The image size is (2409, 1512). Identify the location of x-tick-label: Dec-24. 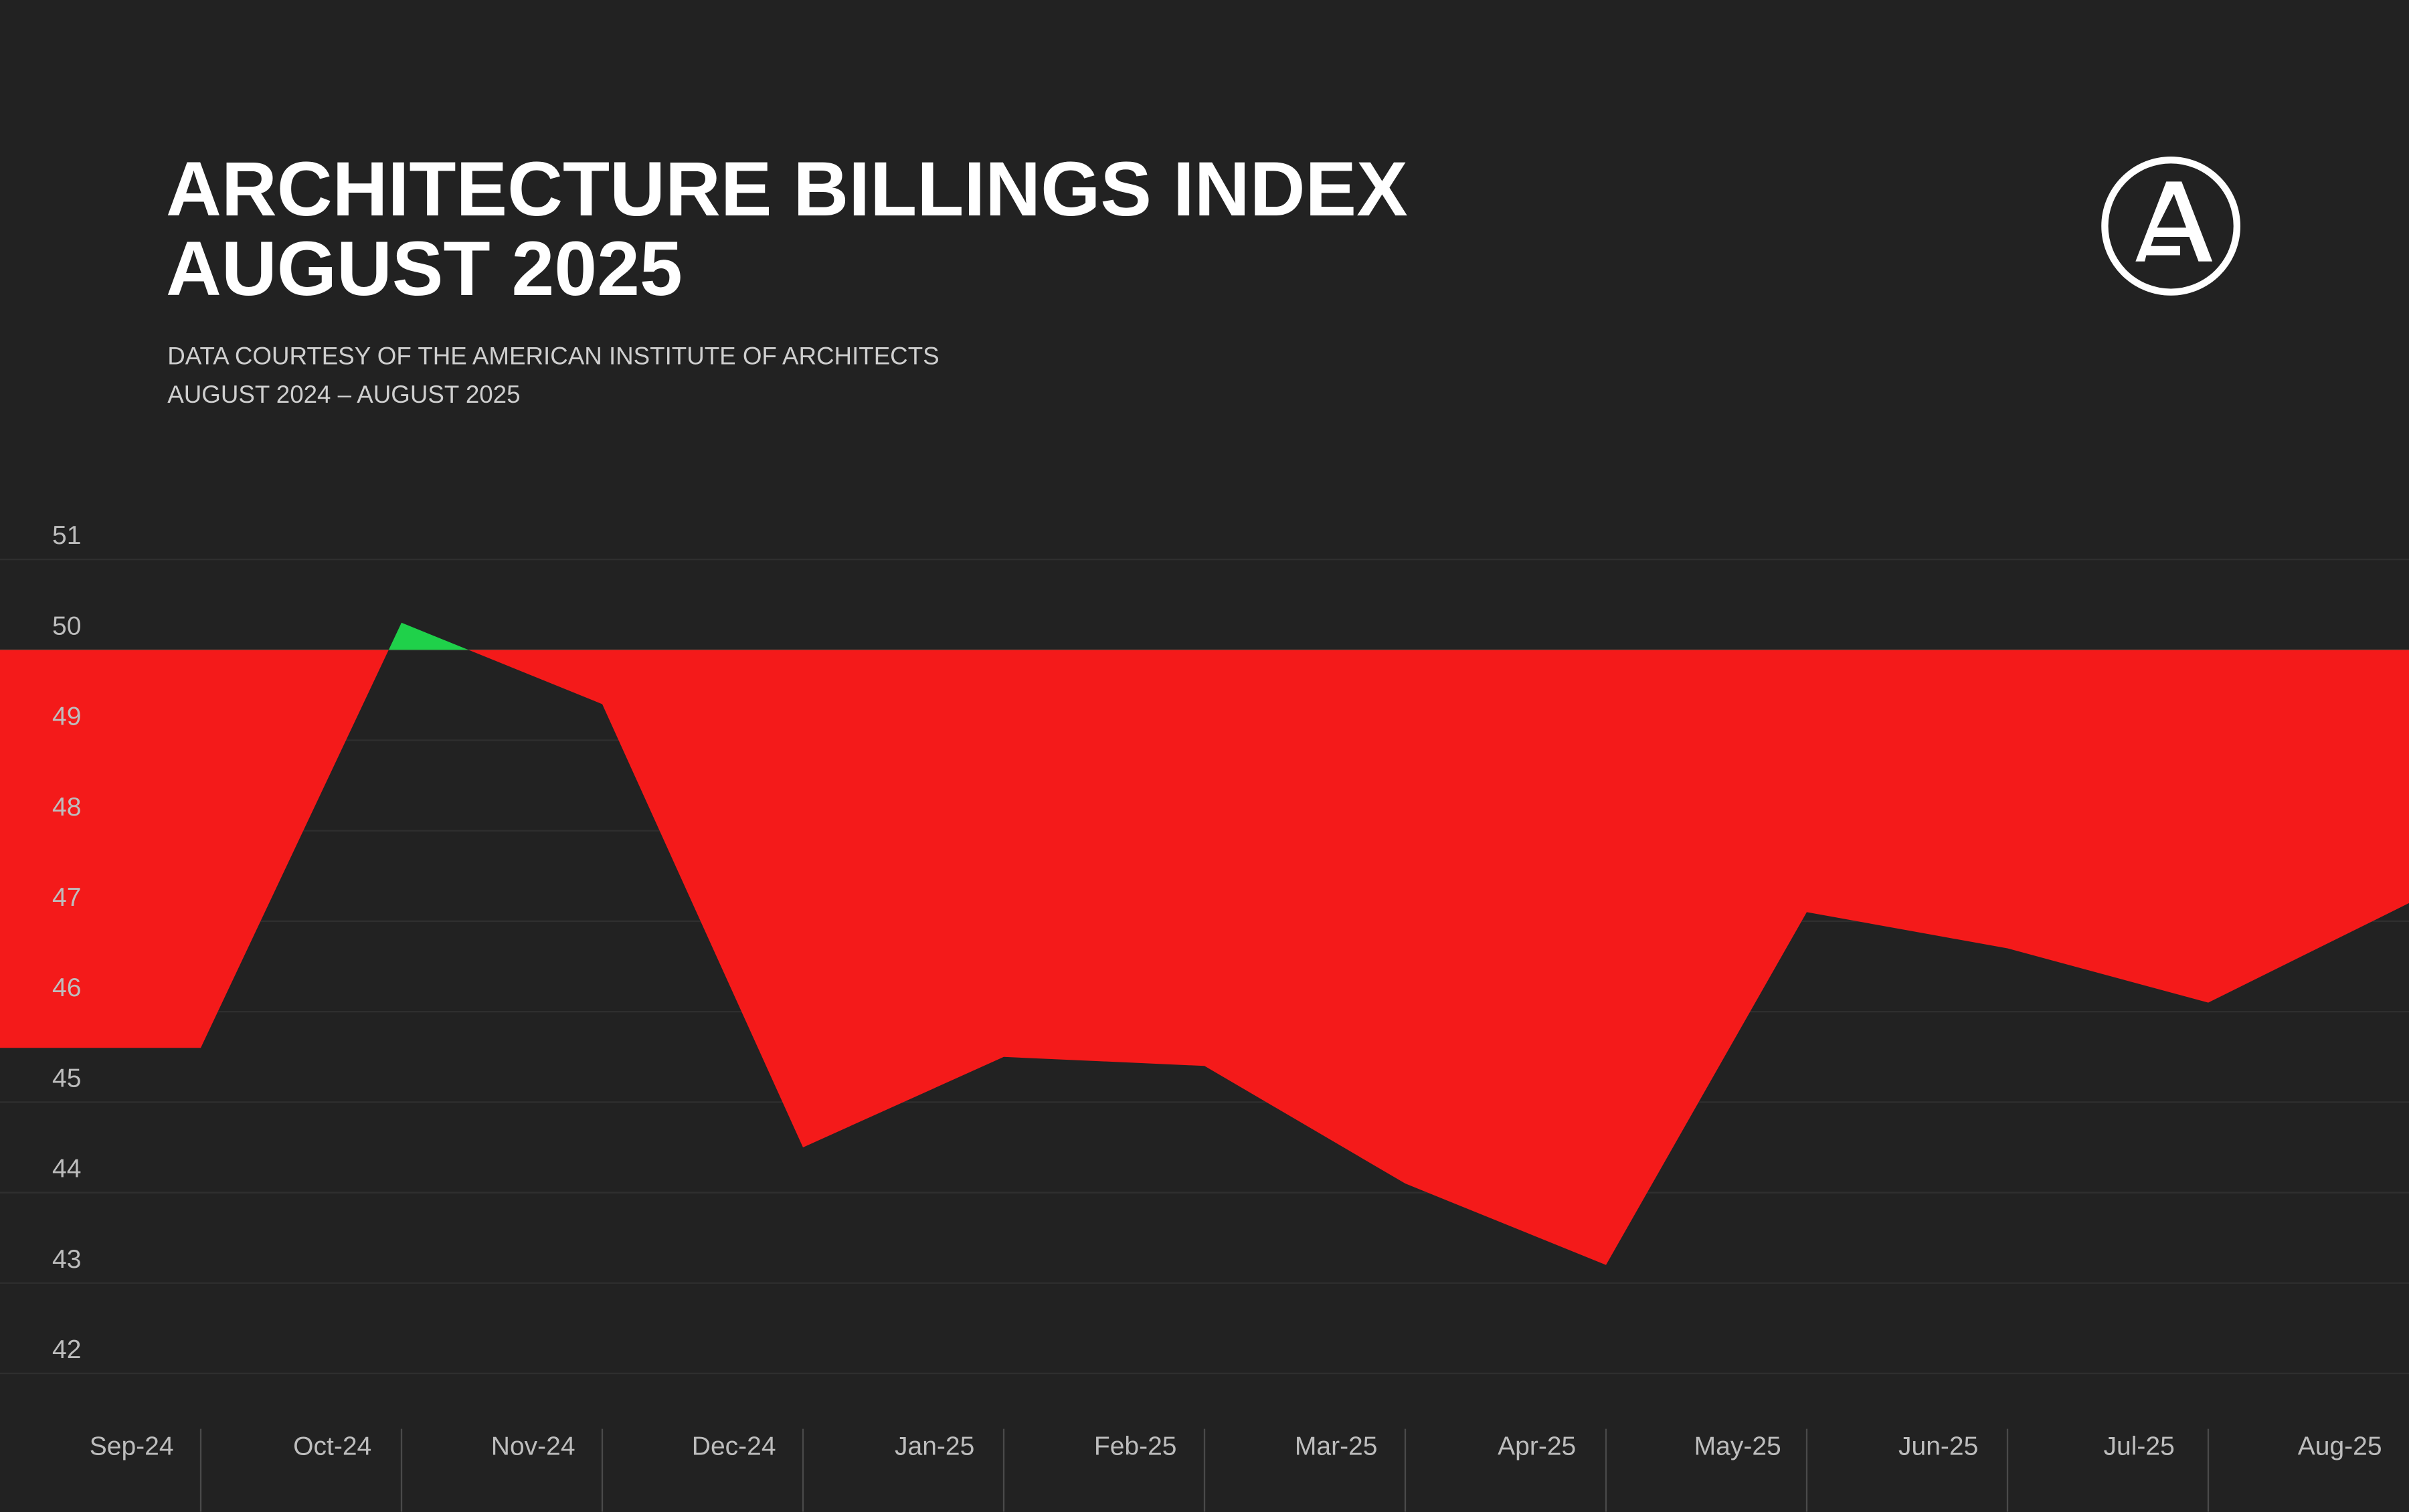
(734, 1446).